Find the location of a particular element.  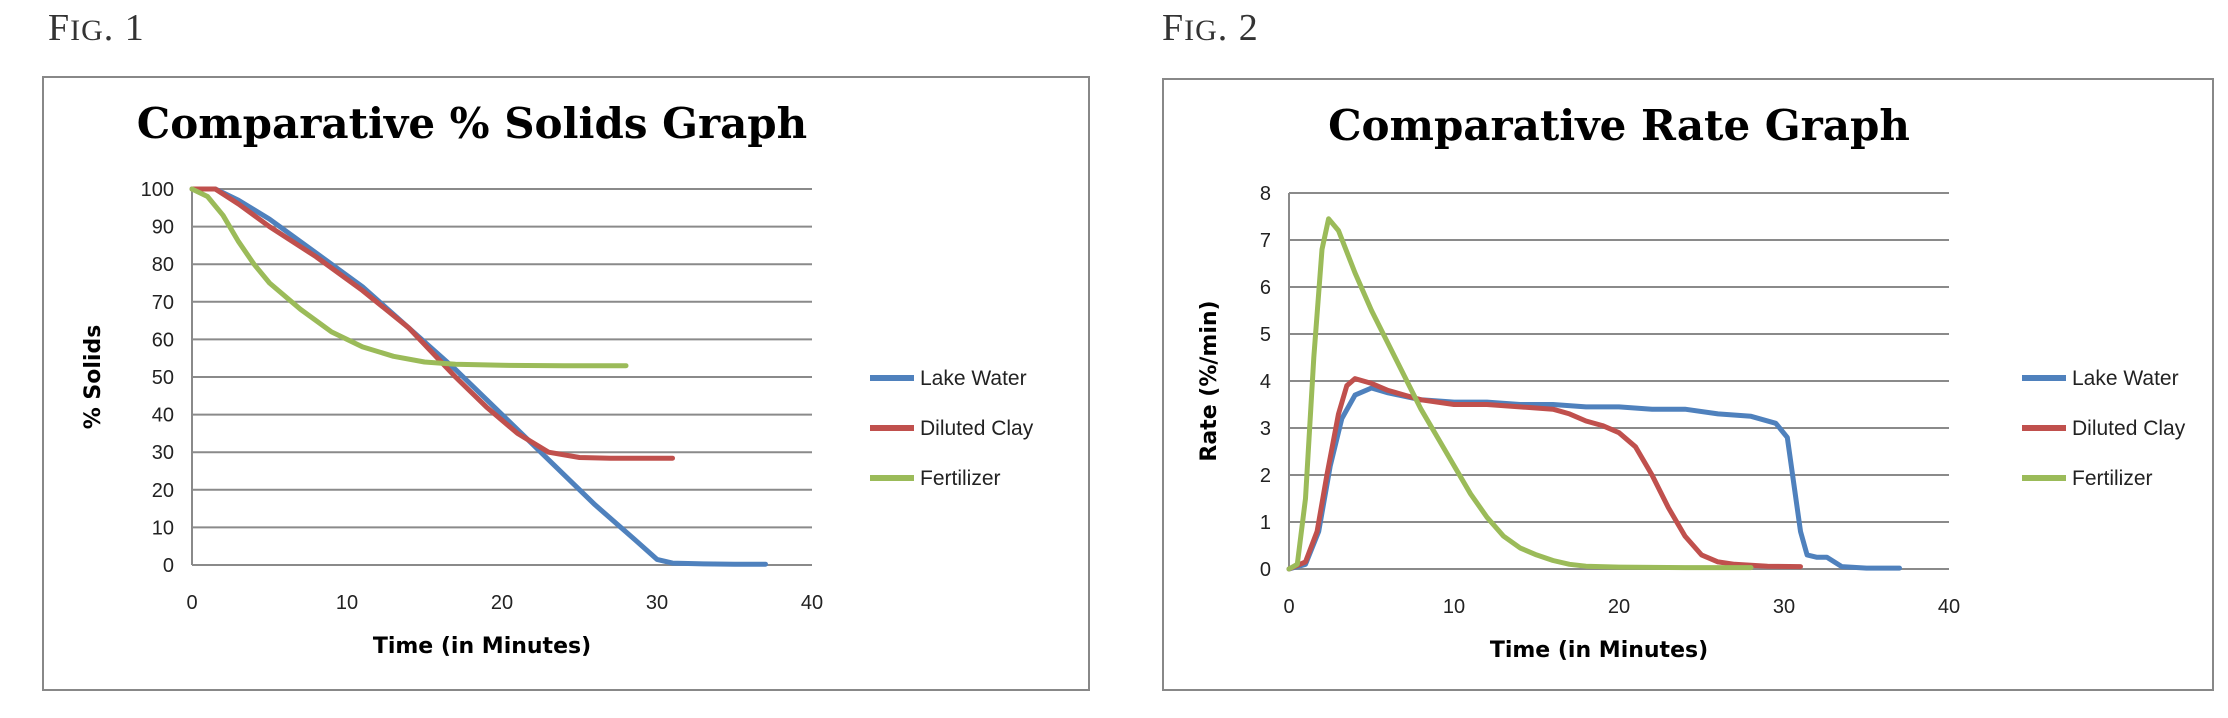

figure-1-label-first: F is located at coordinates (59, 28).